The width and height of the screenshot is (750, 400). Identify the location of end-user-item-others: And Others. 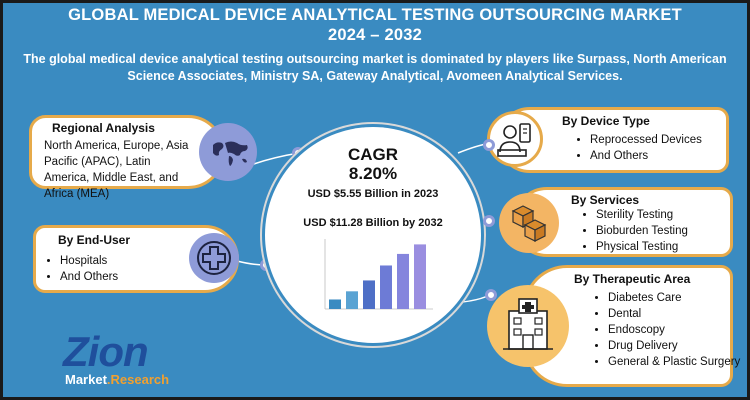
(89, 277).